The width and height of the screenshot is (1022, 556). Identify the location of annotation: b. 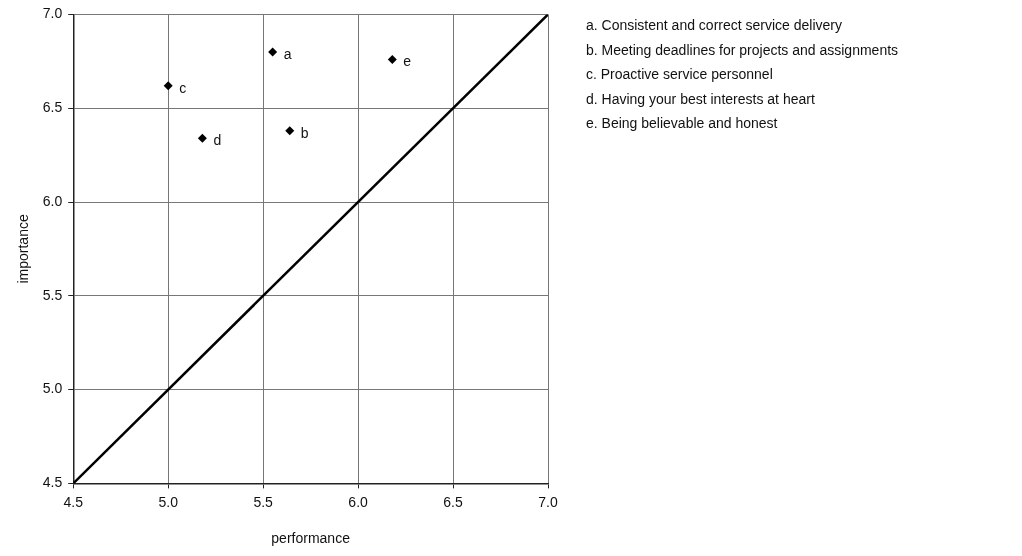
(304, 132).